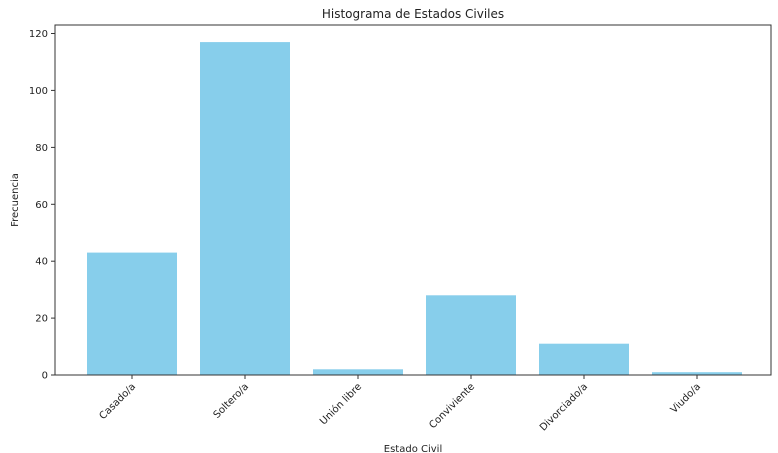 The width and height of the screenshot is (778, 453). What do you see at coordinates (231, 400) in the screenshot?
I see `x-tick-label: Soltero/a` at bounding box center [231, 400].